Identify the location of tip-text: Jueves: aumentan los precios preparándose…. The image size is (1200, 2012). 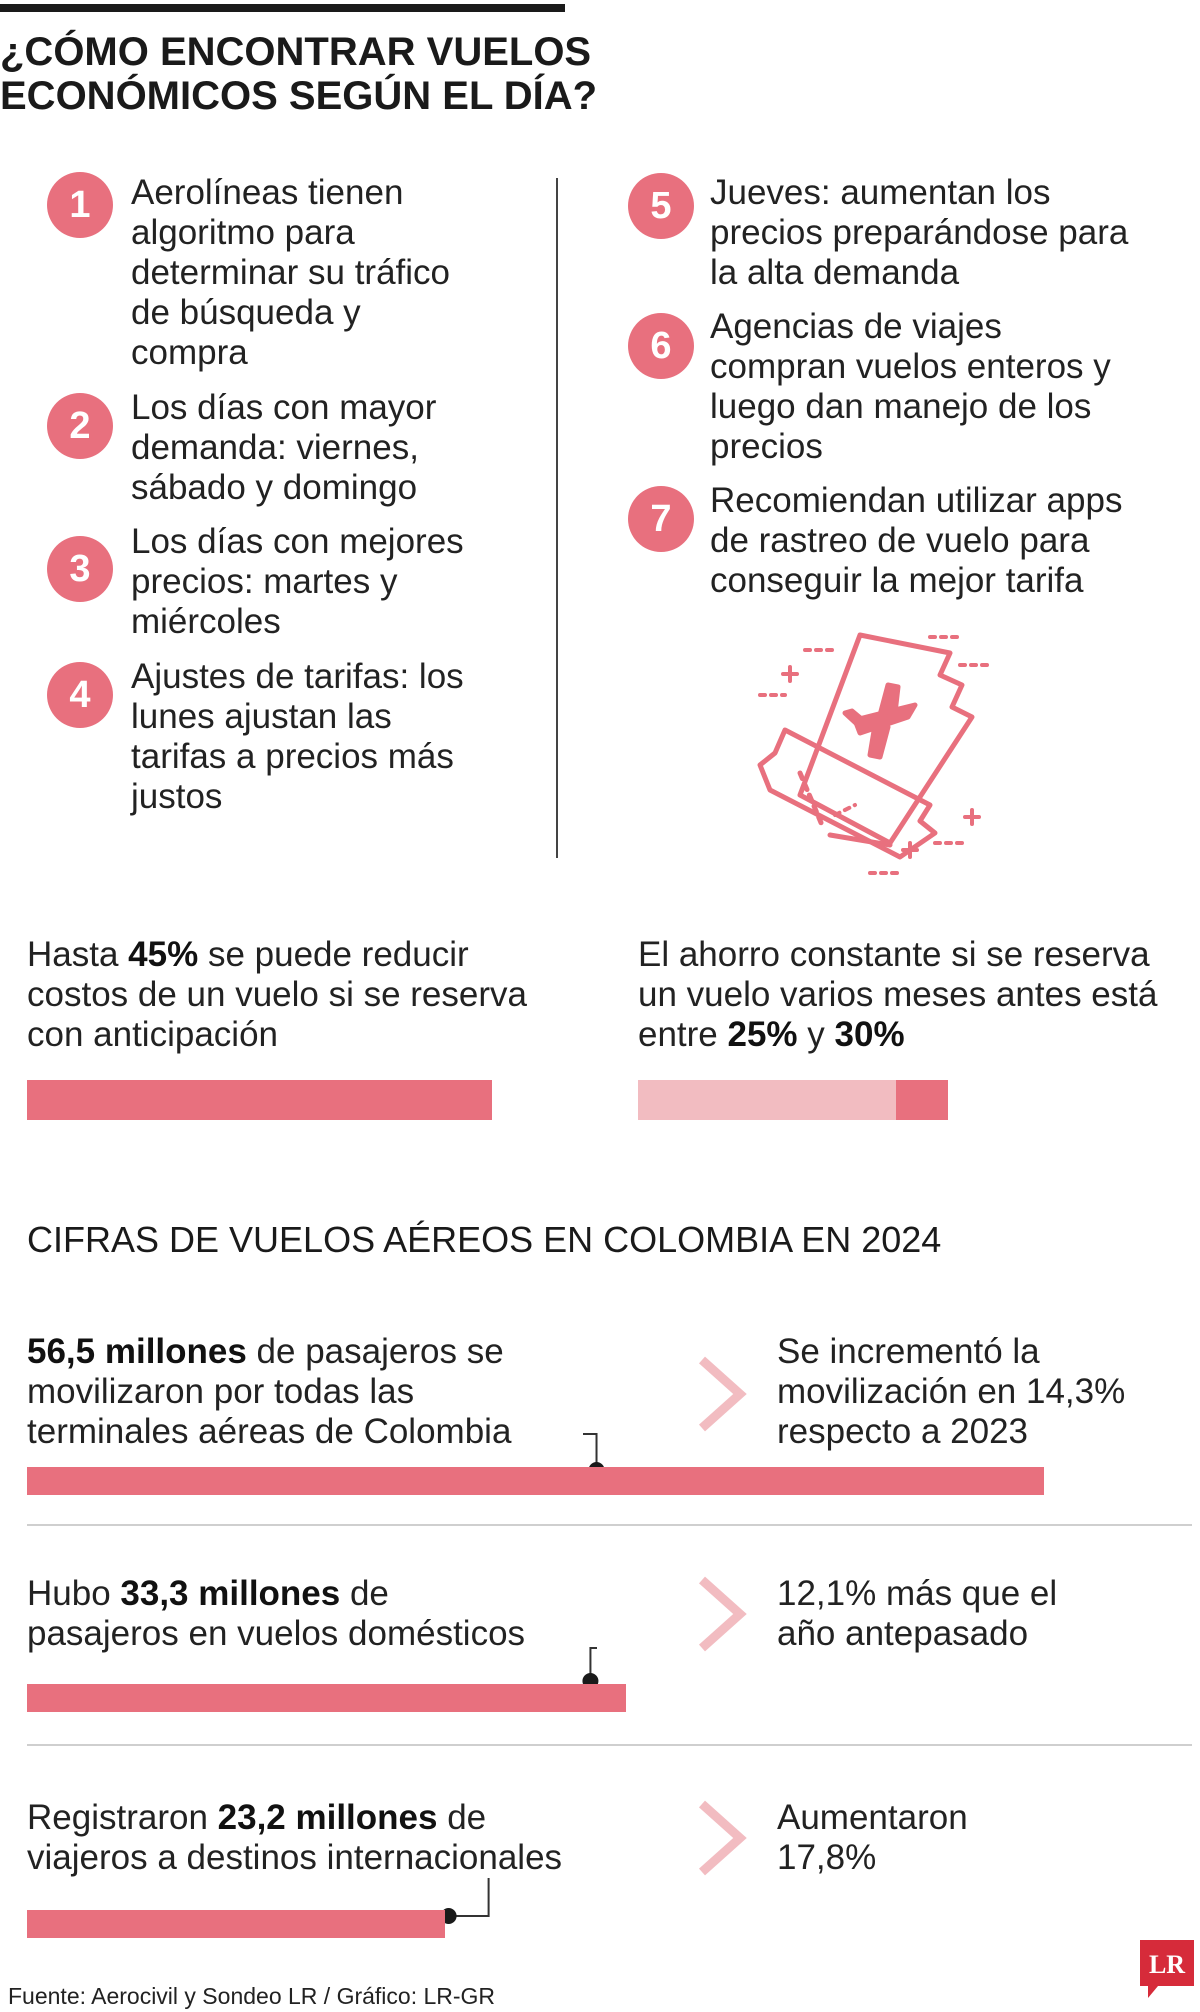
(919, 232).